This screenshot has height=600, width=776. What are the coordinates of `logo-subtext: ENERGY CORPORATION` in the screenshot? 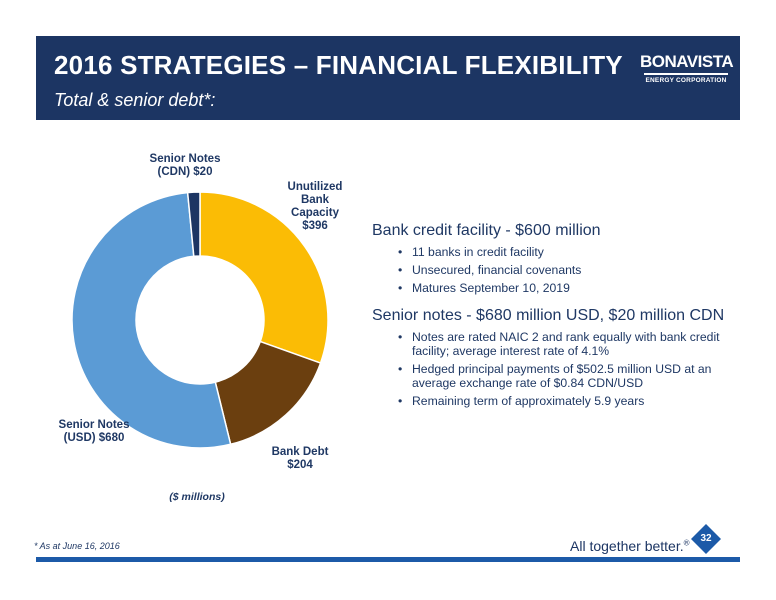 It's located at (686, 80).